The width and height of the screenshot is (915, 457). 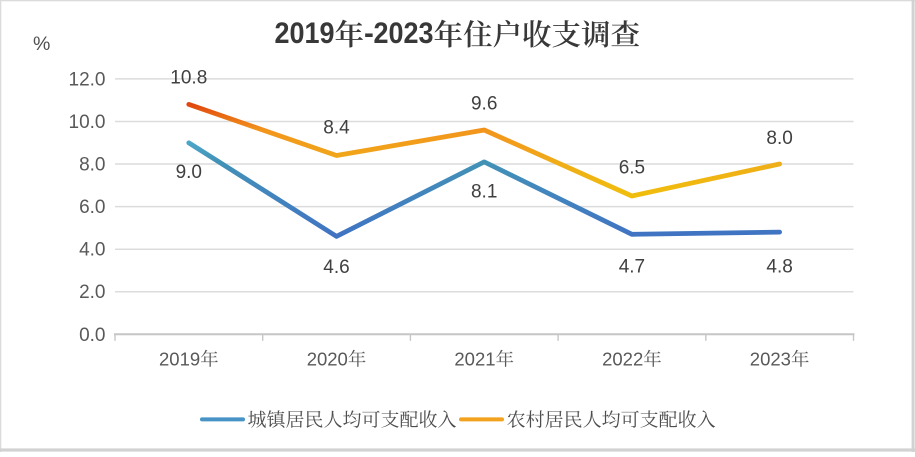 What do you see at coordinates (779, 266) in the screenshot?
I see `svg-text: 4.8` at bounding box center [779, 266].